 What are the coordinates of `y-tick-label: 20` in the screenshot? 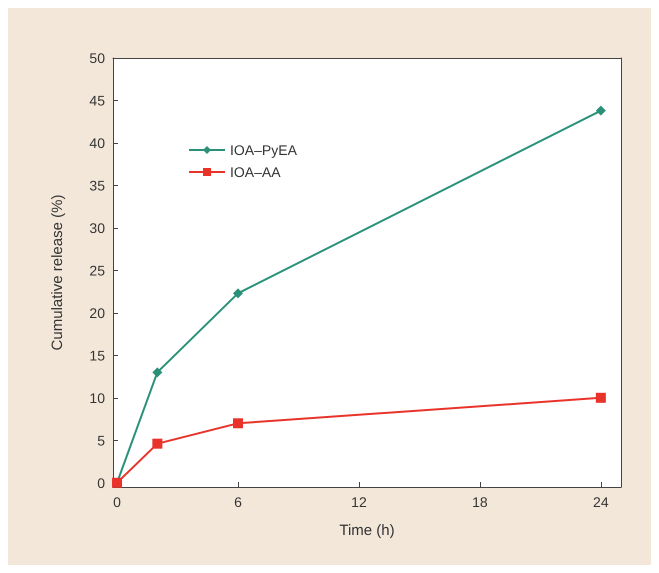 It's located at (97, 312).